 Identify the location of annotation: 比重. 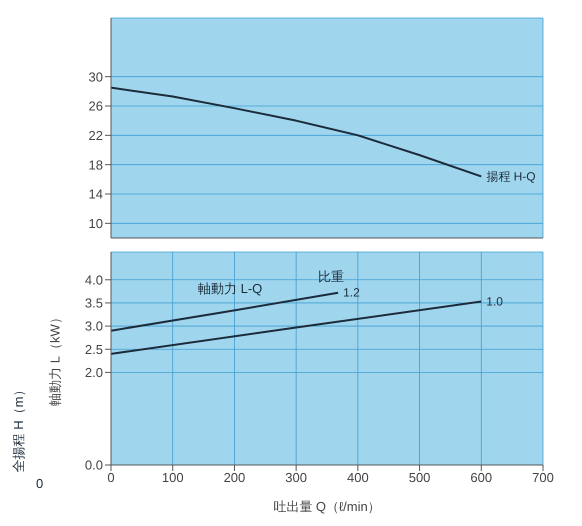
(331, 277).